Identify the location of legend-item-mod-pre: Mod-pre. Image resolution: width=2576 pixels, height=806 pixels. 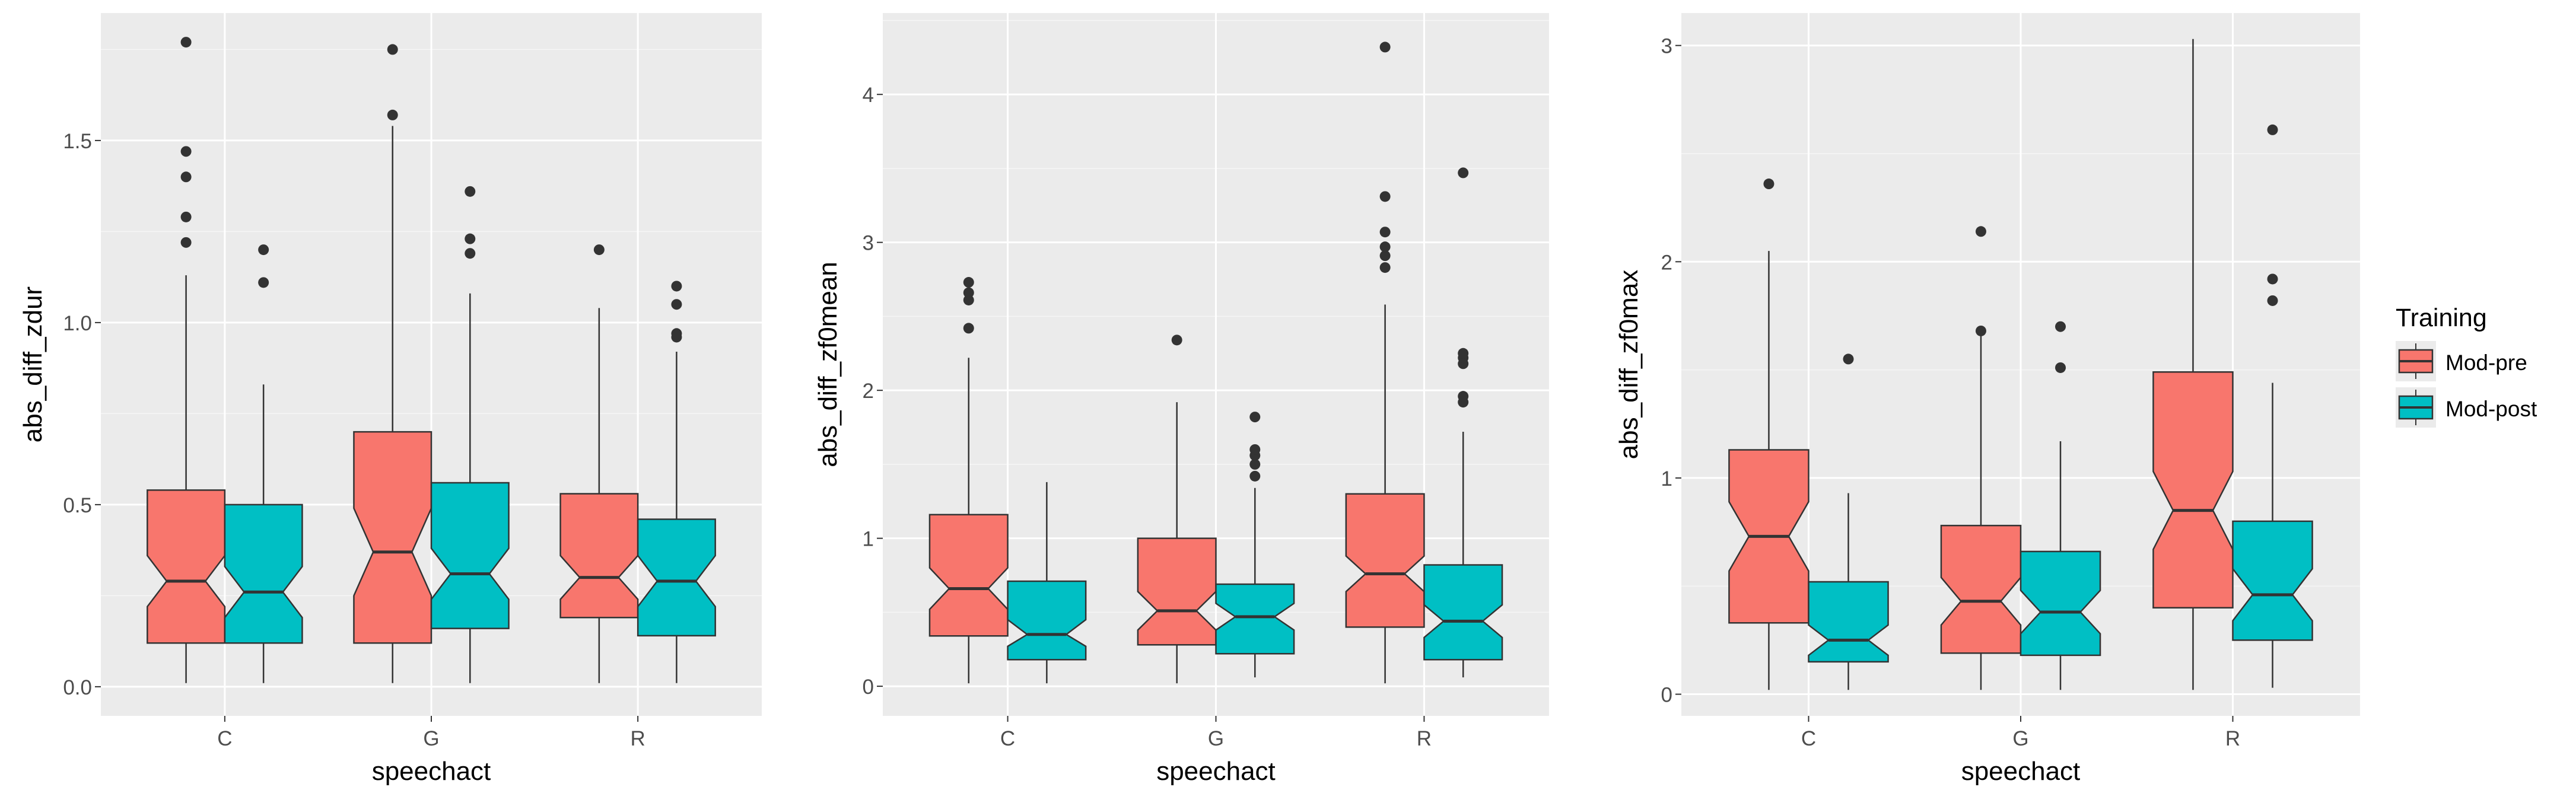
(2461, 361).